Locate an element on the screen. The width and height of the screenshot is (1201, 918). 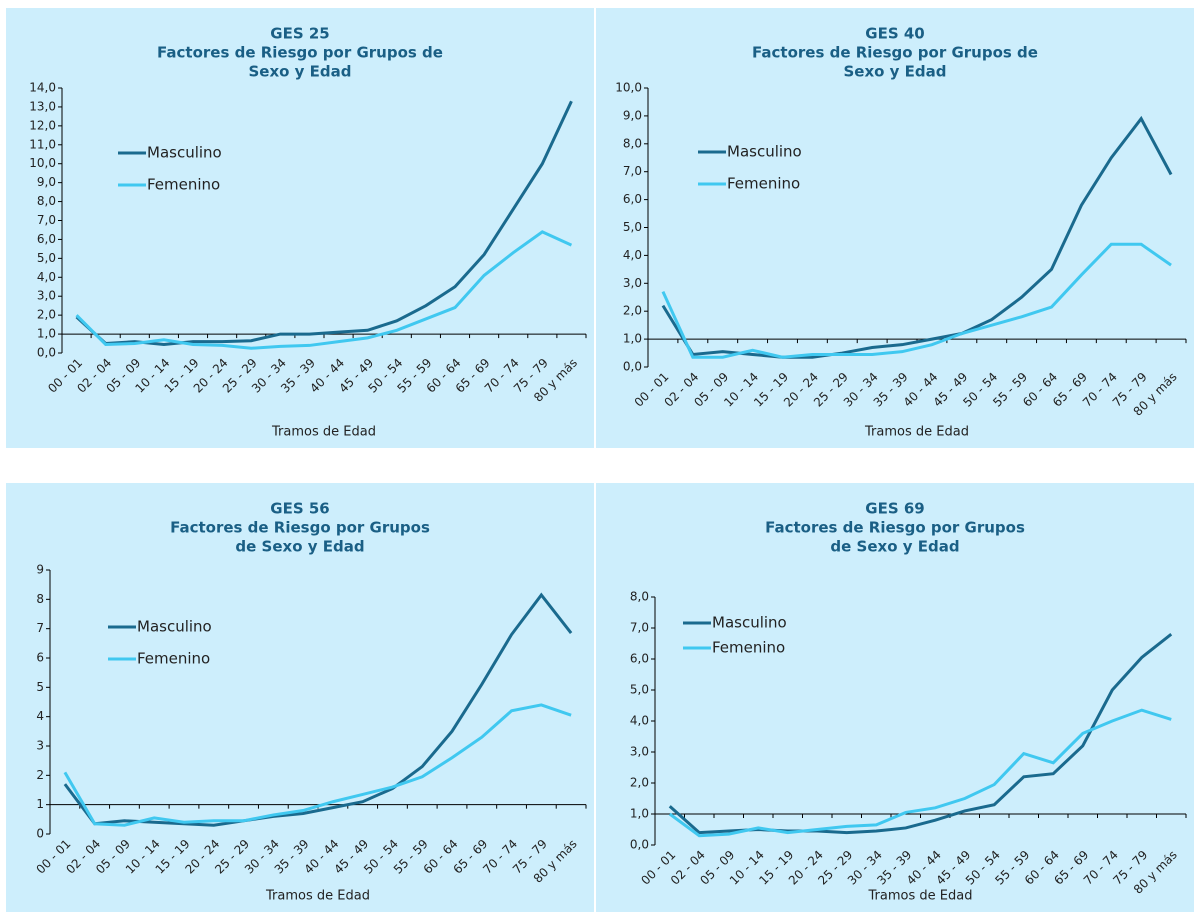
chart-title: GES 25 is located at coordinates (299, 34).